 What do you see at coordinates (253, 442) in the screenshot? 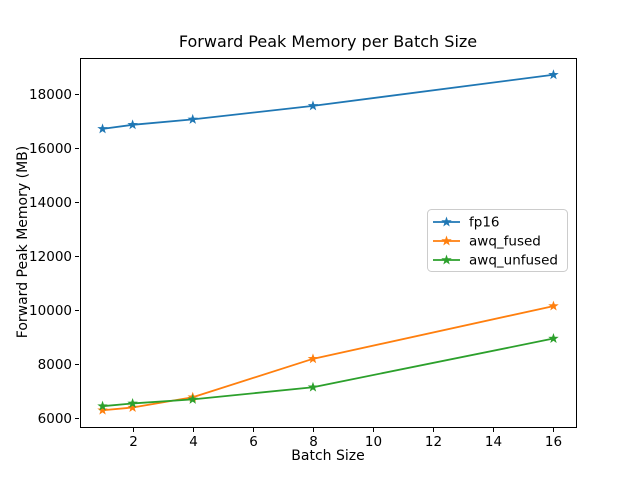
I see `x-tick-label-6: 6` at bounding box center [253, 442].